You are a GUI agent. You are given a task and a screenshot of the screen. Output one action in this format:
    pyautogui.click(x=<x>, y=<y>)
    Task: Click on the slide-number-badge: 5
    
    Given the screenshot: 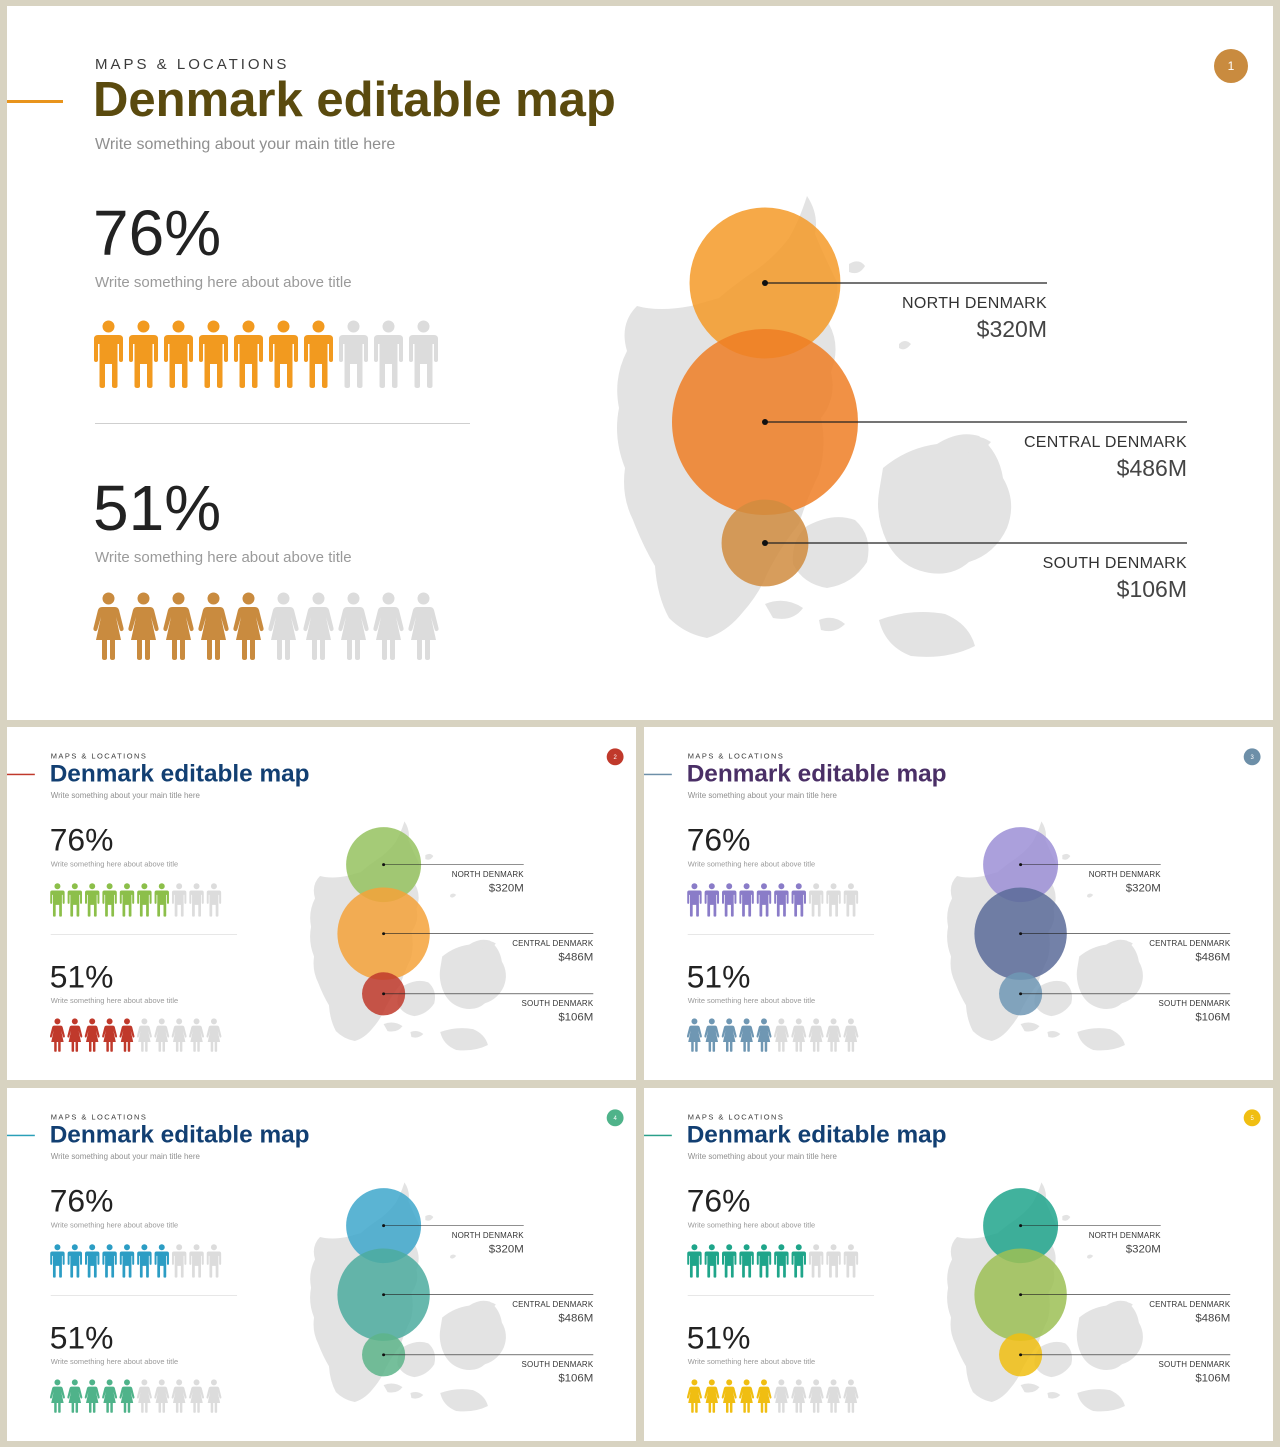 What is the action you would take?
    pyautogui.click(x=1252, y=1118)
    